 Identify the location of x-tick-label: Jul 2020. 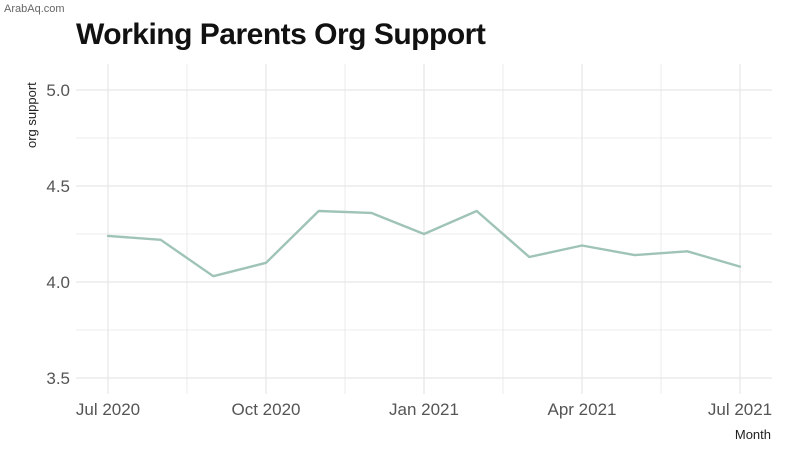
(108, 409).